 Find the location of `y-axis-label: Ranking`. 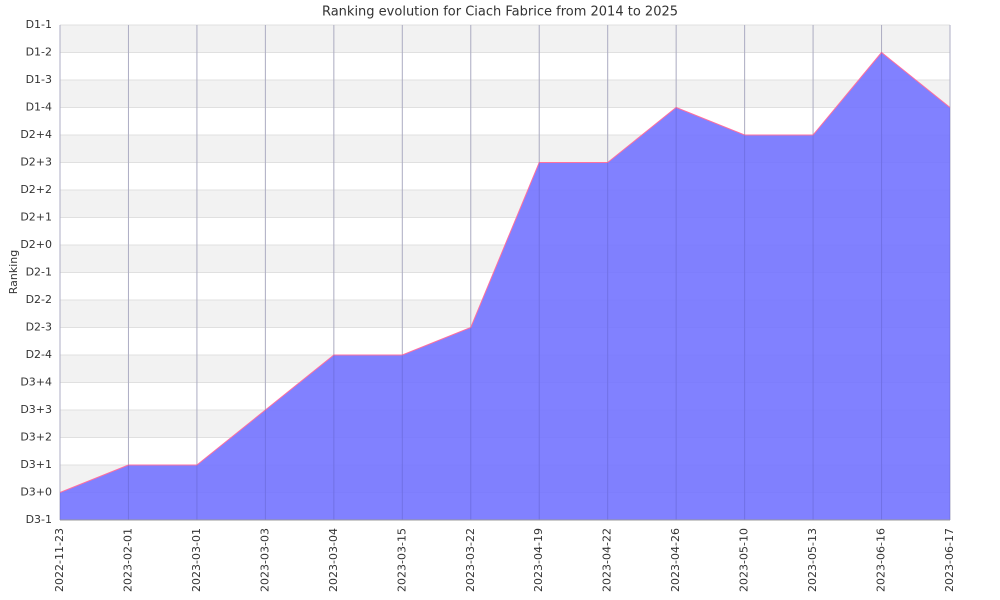

y-axis-label: Ranking is located at coordinates (13, 272).